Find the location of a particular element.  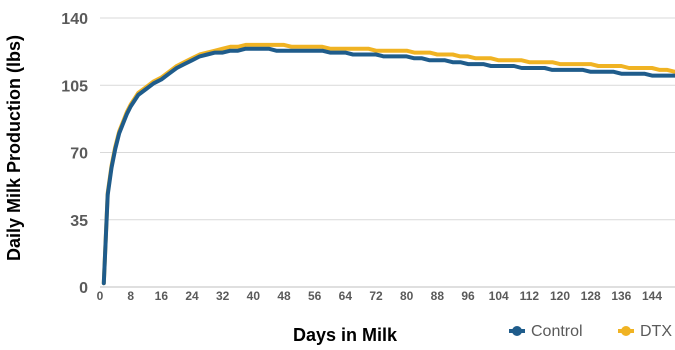

y-tick-label: 70 is located at coordinates (79, 154).